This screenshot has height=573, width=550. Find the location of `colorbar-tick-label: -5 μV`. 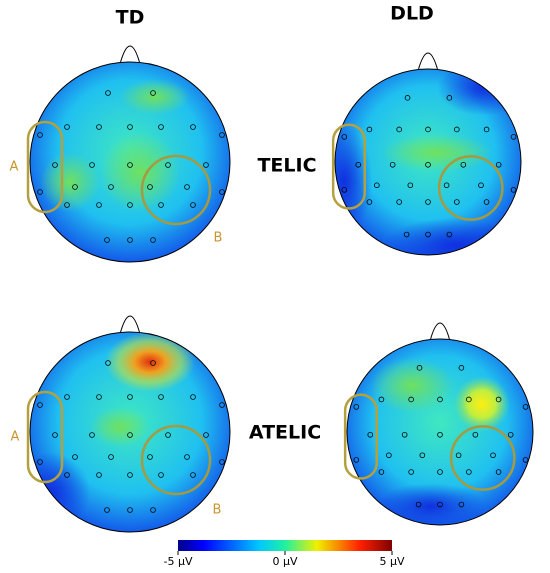

colorbar-tick-label: -5 μV is located at coordinates (178, 561).